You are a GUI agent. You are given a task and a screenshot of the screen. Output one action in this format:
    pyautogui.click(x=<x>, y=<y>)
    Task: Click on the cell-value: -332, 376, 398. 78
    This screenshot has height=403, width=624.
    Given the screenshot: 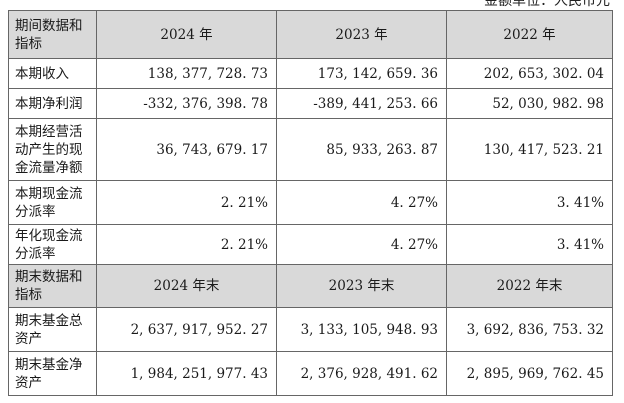 What is the action you would take?
    pyautogui.click(x=186, y=103)
    